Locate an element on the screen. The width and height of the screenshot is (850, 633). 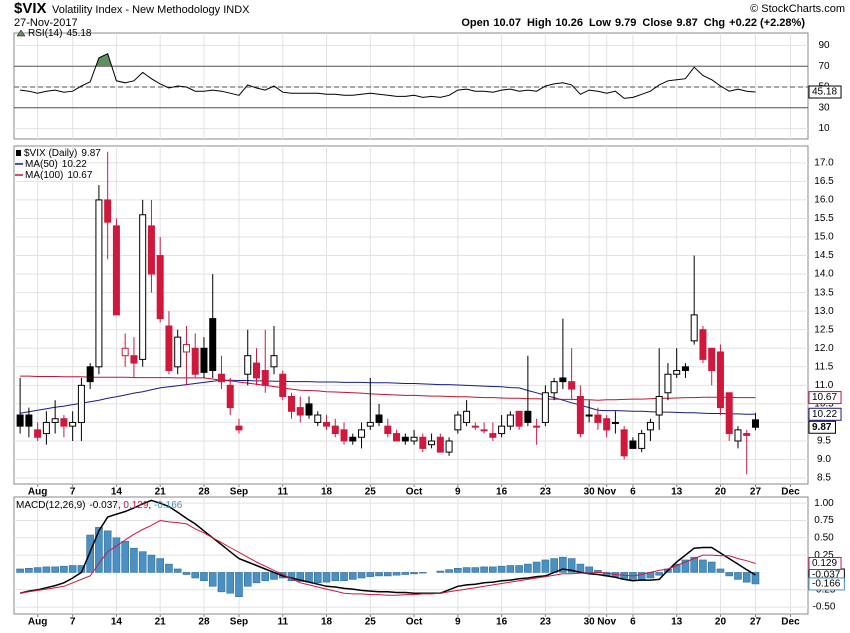
y-tick-label: 11.5 is located at coordinates (824, 366).